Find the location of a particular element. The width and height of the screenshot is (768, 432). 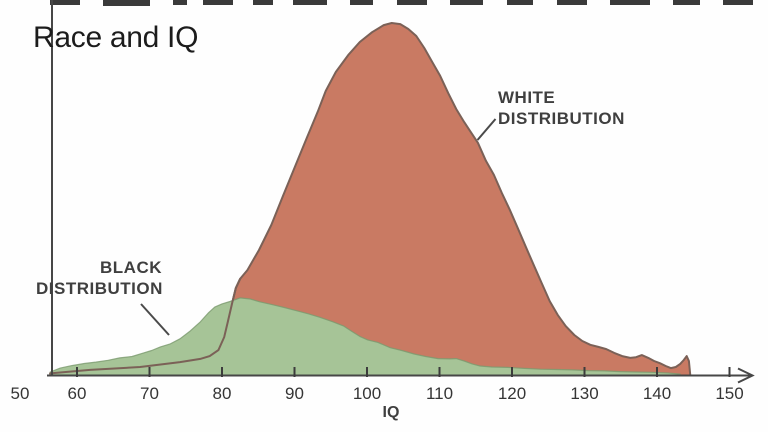

x-axis-arrow-icon is located at coordinates (746, 375).